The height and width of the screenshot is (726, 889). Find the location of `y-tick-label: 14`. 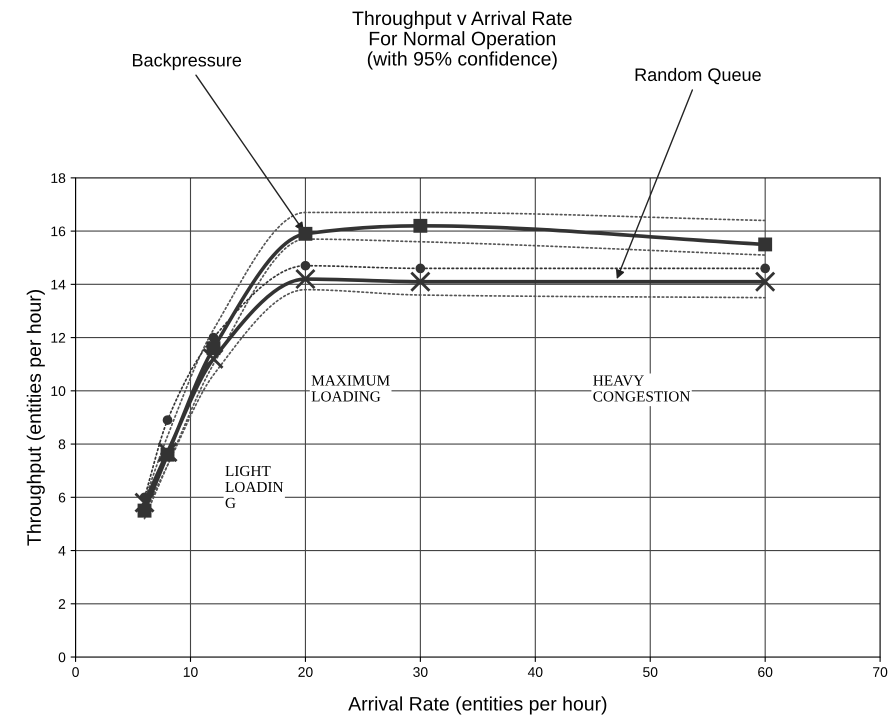

y-tick-label: 14 is located at coordinates (58, 285).